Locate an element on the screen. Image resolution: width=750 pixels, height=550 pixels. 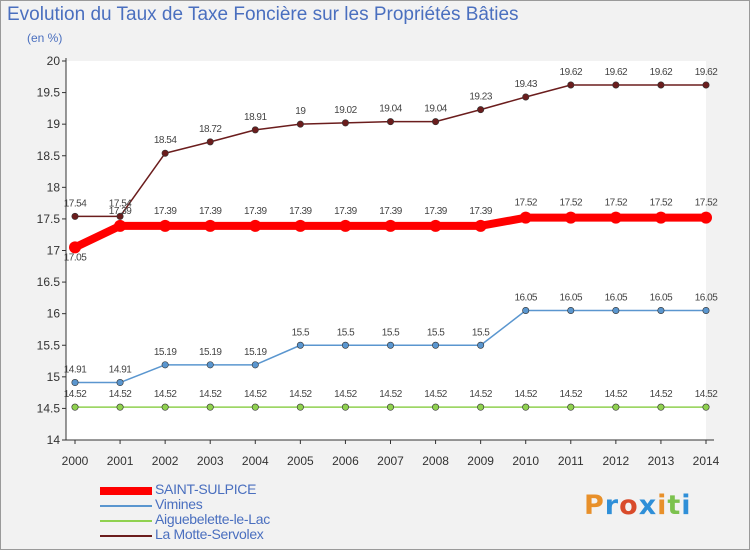
data-label: 15.19 is located at coordinates (165, 352).